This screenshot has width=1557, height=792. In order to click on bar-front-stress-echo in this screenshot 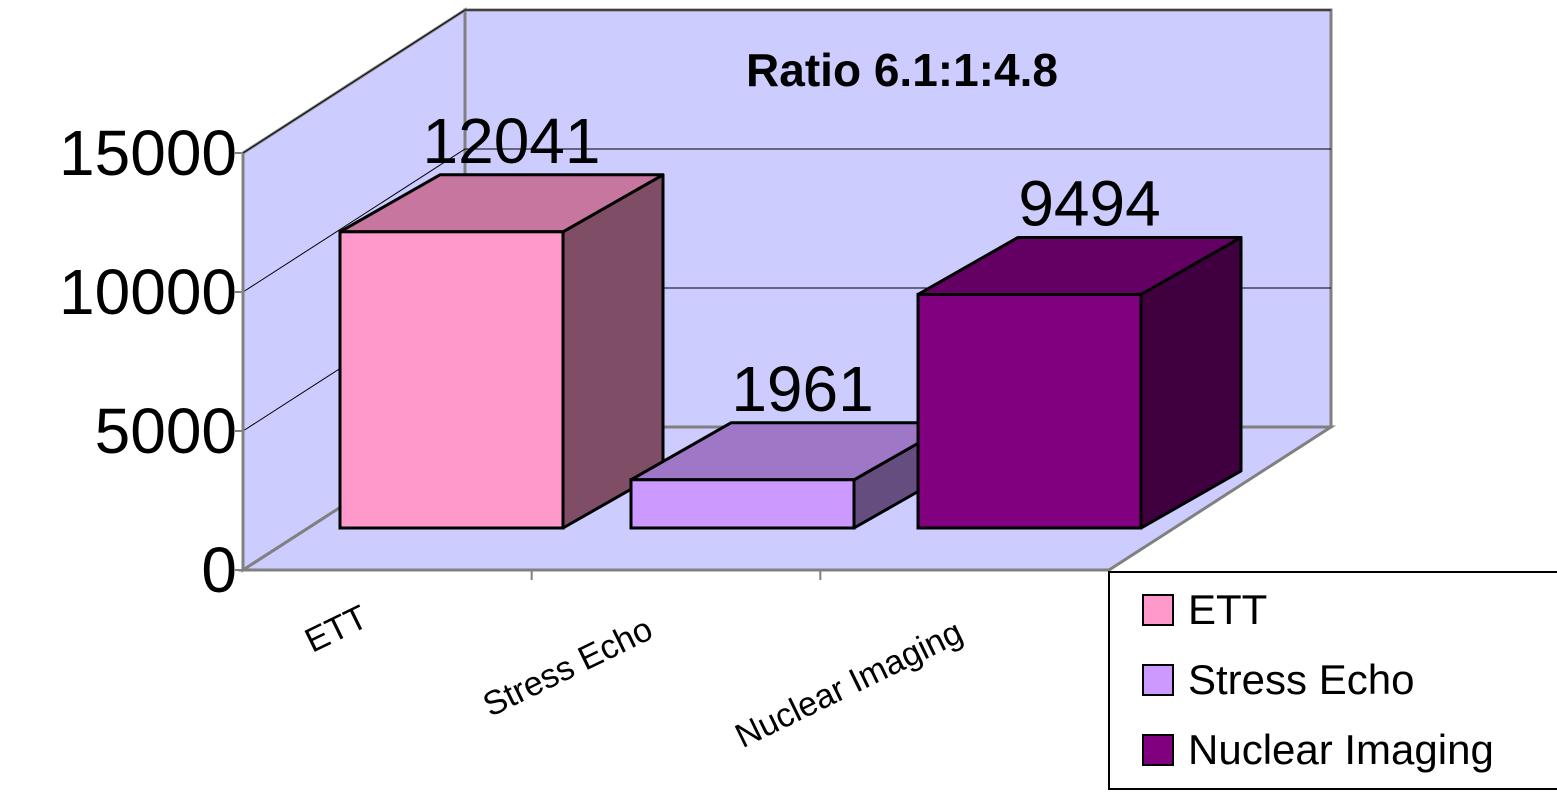, I will do `click(742, 504)`.